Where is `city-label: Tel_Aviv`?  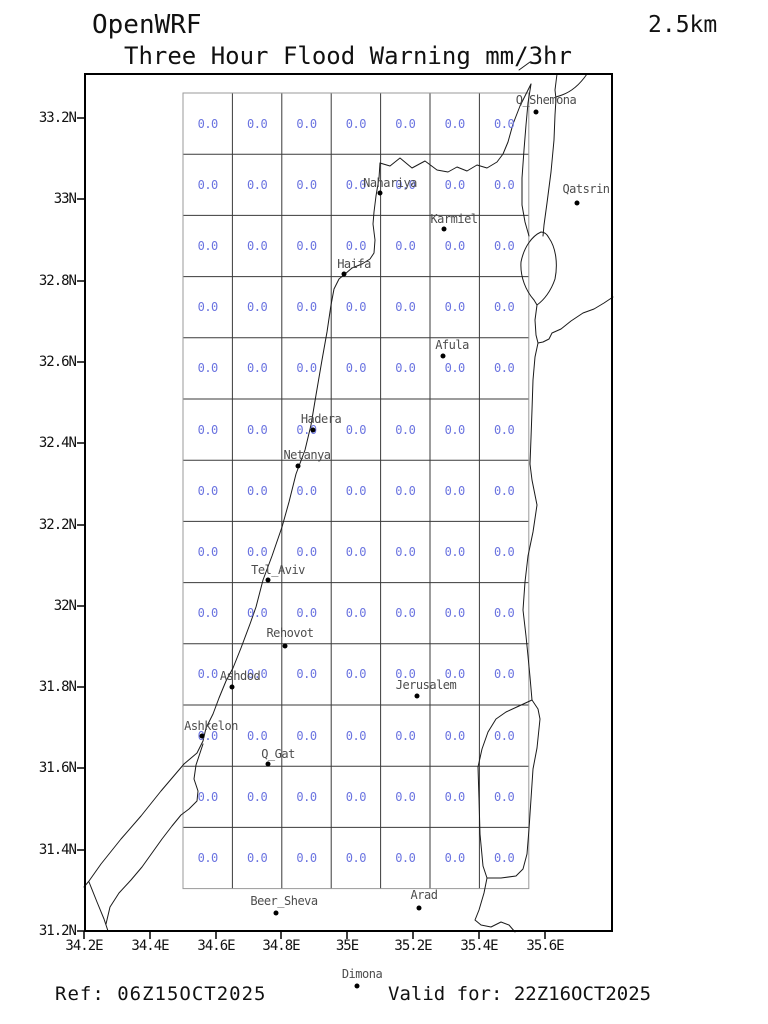 city-label: Tel_Aviv is located at coordinates (278, 570).